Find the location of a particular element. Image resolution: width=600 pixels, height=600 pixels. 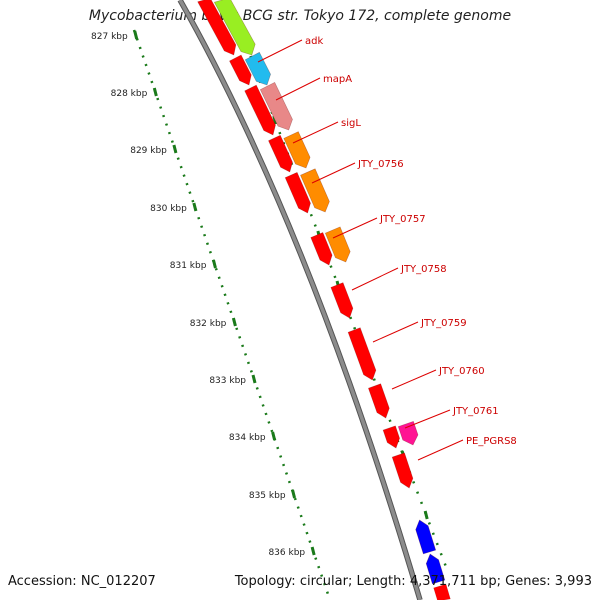

genes-value: 3,993 is located at coordinates (573, 581).